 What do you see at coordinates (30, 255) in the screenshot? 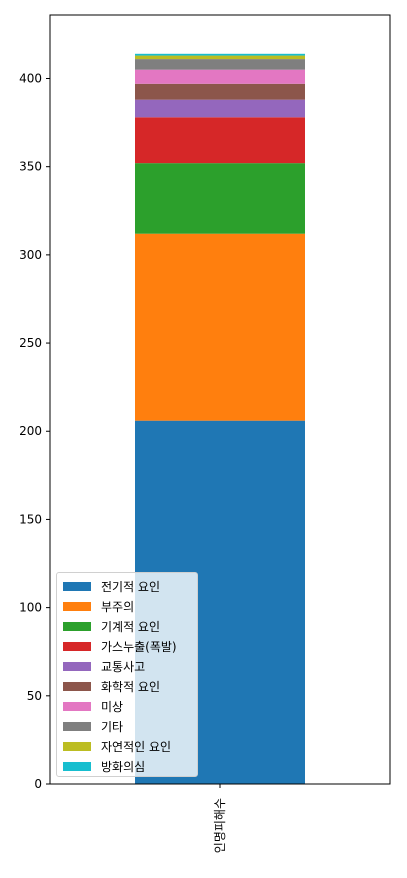
I see `y-tick-label-6: 300` at bounding box center [30, 255].